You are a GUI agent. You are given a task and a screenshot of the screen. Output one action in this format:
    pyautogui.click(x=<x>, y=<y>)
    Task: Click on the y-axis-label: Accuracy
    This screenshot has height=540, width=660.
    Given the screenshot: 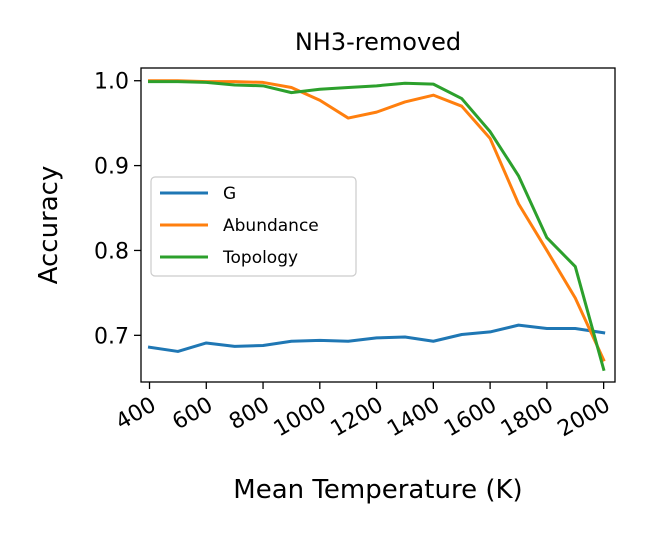 What is the action you would take?
    pyautogui.click(x=49, y=225)
    